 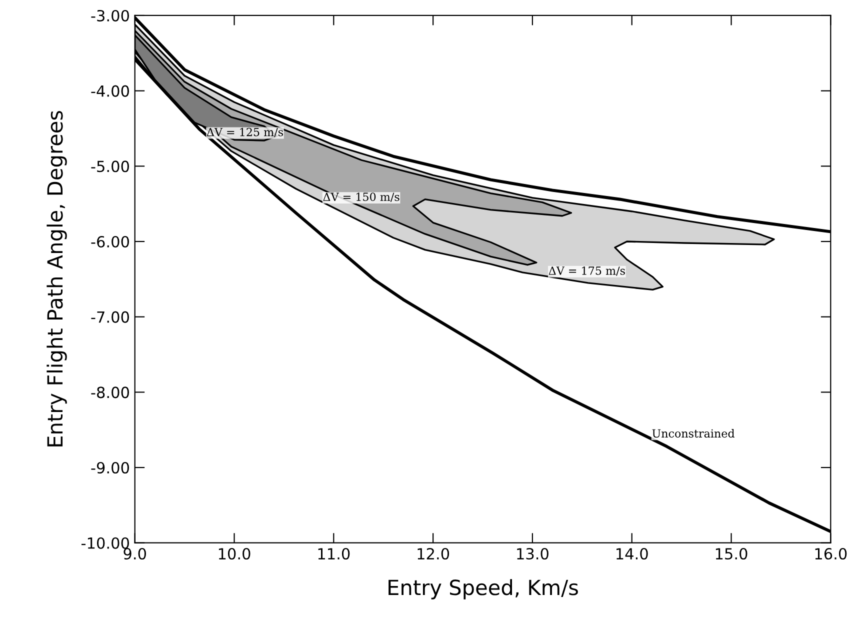 I want to click on x-tick-label: 16.0, so click(x=831, y=554).